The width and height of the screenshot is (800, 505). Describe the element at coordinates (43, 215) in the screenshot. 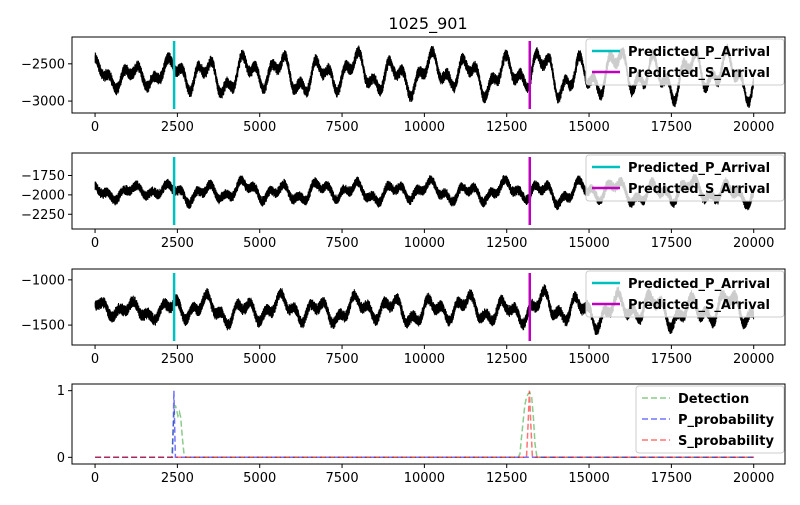

I see `y-tick-label: −2250` at that location.